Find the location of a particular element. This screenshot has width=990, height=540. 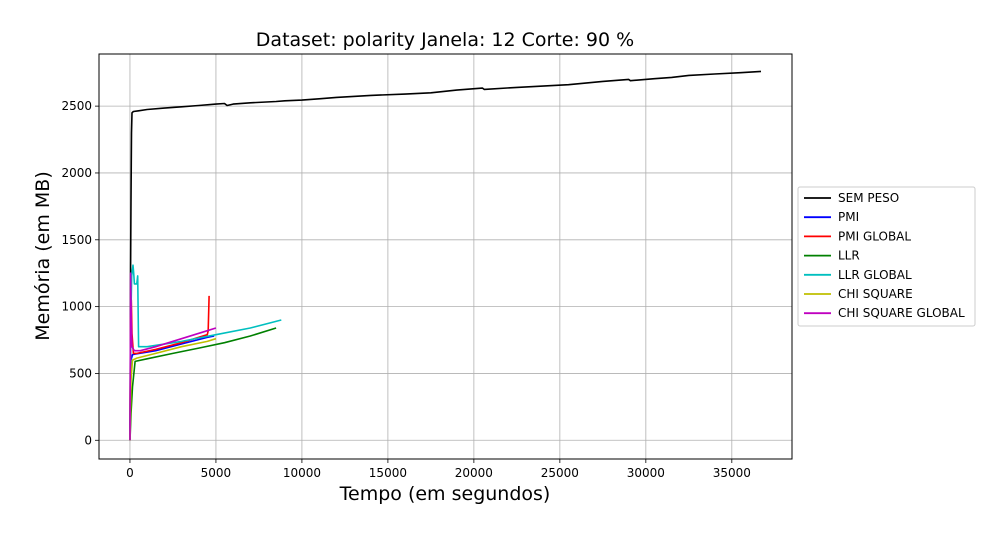

series-line-llr-global is located at coordinates (205, 352).